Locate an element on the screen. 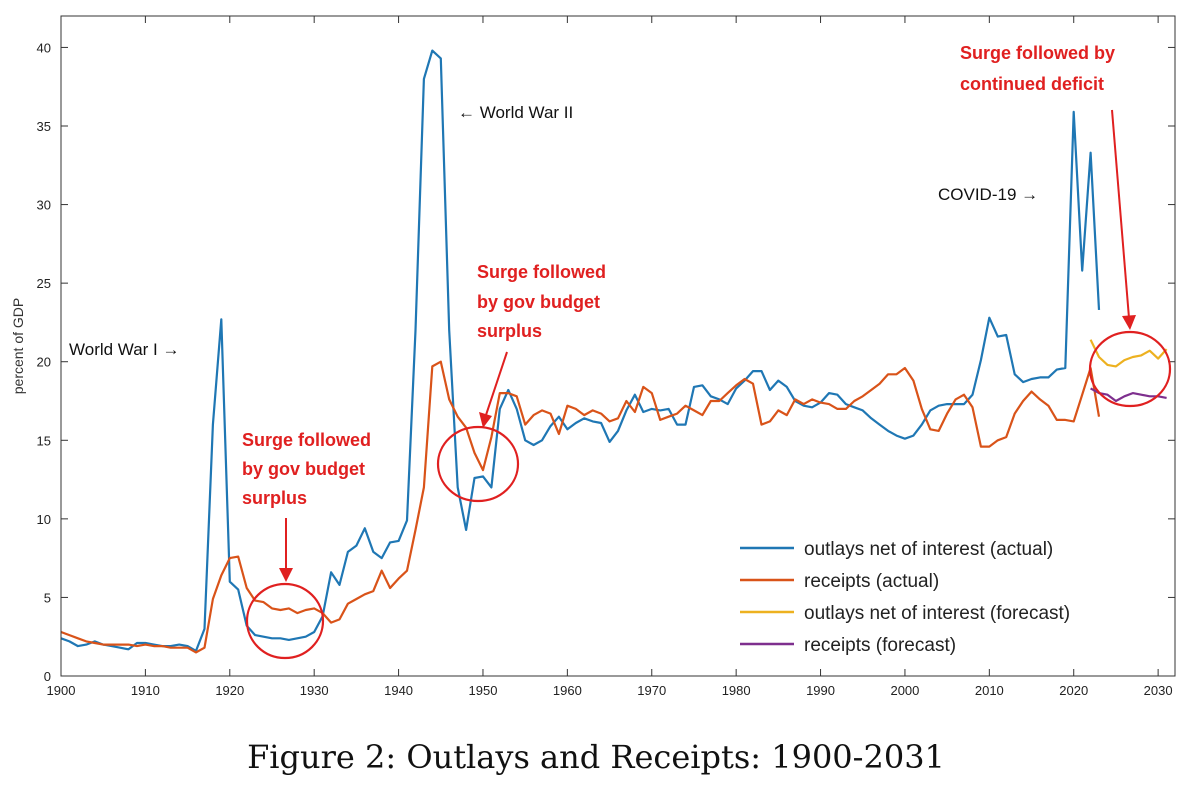  legend-label-outlays-actual: outlays net of interest (actual) is located at coordinates (928, 549).